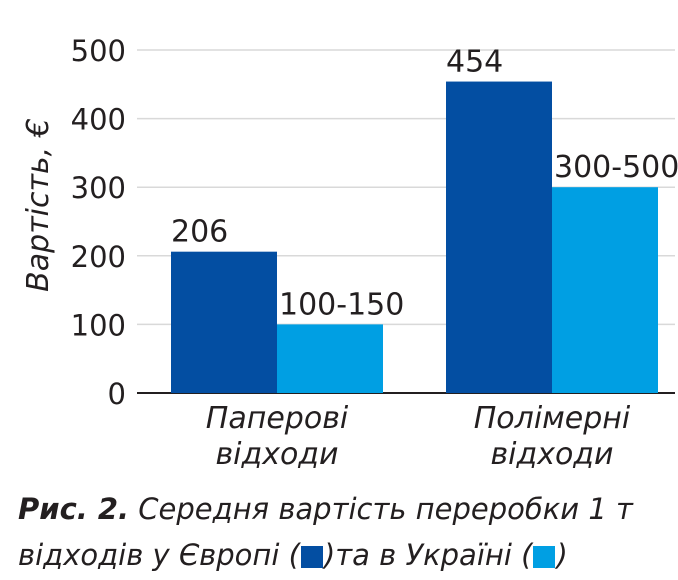 The height and width of the screenshot is (580, 678). What do you see at coordinates (199, 232) in the screenshot?
I see `data-label: 206` at bounding box center [199, 232].